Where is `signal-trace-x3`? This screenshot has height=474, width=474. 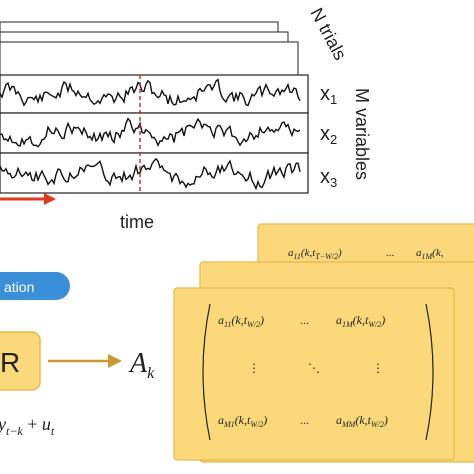 signal-trace-x3 is located at coordinates (150, 174).